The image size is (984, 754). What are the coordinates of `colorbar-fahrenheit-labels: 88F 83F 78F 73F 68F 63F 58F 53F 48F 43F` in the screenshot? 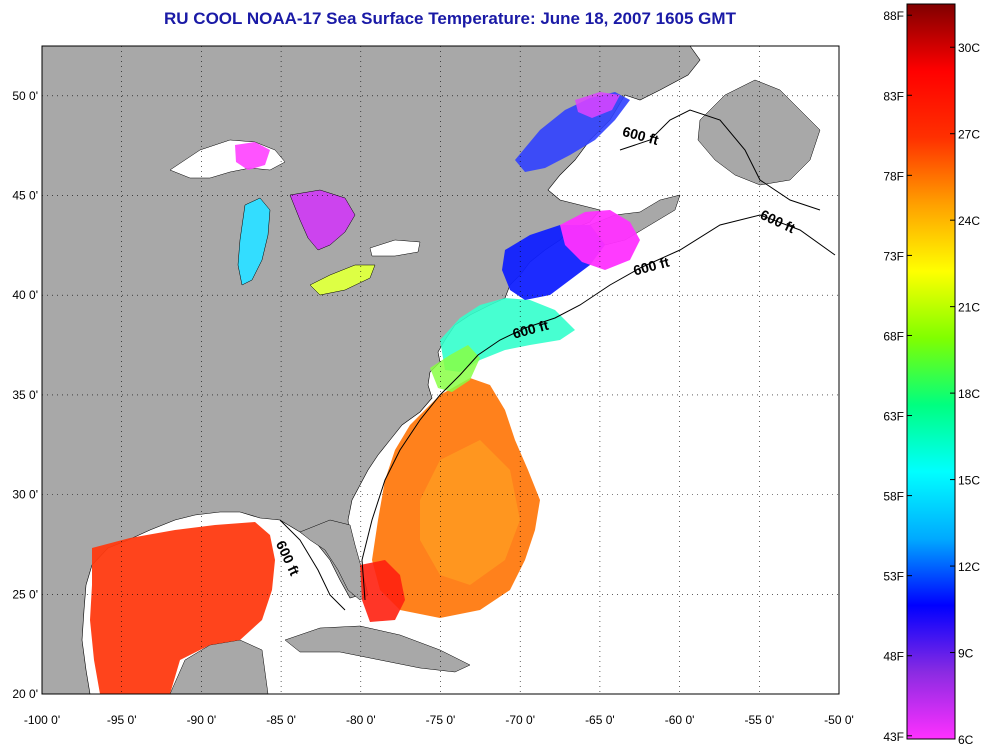 It's located at (897, 376).